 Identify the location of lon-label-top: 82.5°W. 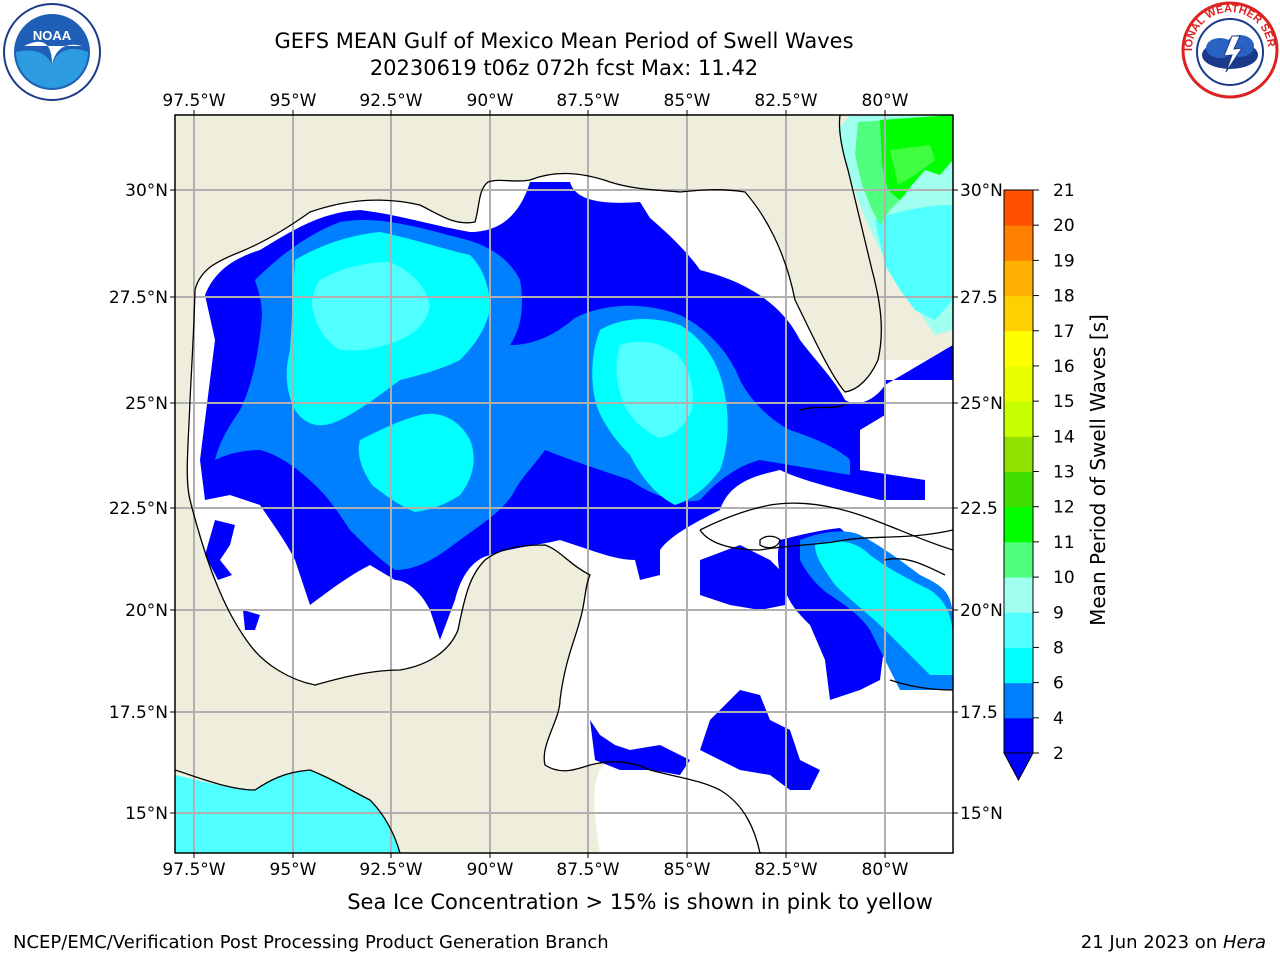
(785, 101).